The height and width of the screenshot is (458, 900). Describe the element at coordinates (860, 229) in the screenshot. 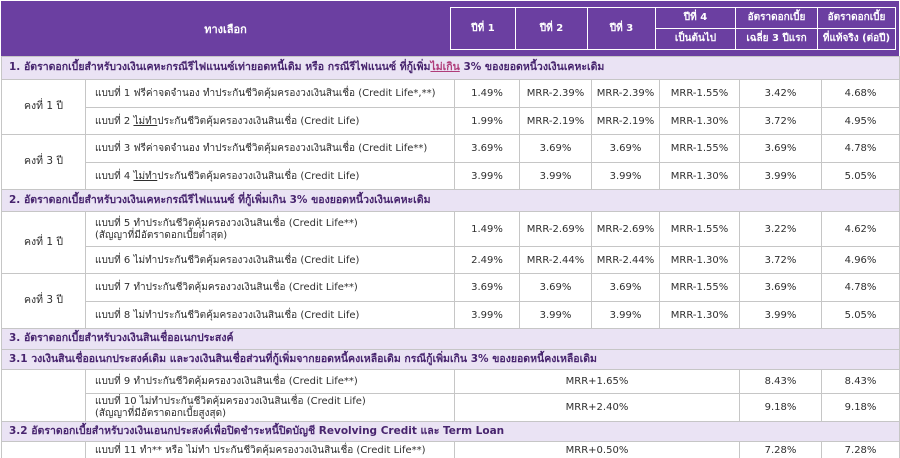

I see `rate-effective: 4.62%` at that location.